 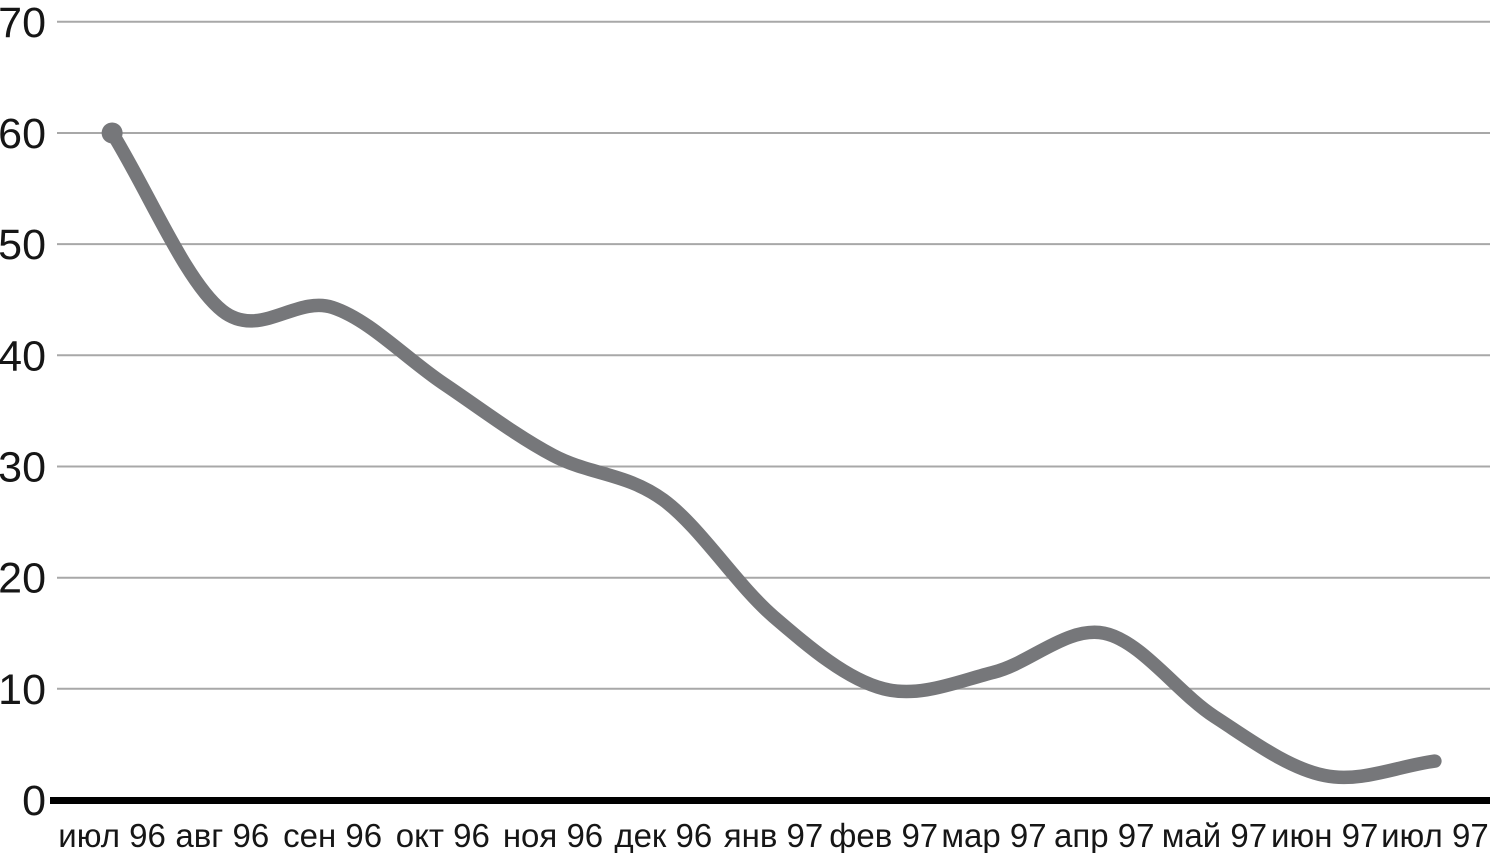 What do you see at coordinates (1104, 835) in the screenshot?
I see `x-tick-label: апр 97` at bounding box center [1104, 835].